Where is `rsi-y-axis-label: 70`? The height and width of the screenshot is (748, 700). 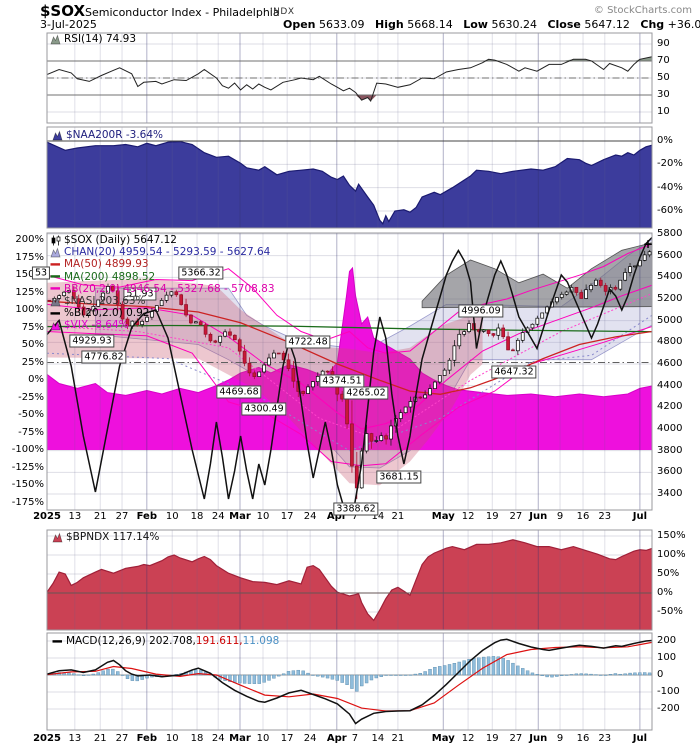
rsi-y-axis-label: 70 is located at coordinates (663, 60).